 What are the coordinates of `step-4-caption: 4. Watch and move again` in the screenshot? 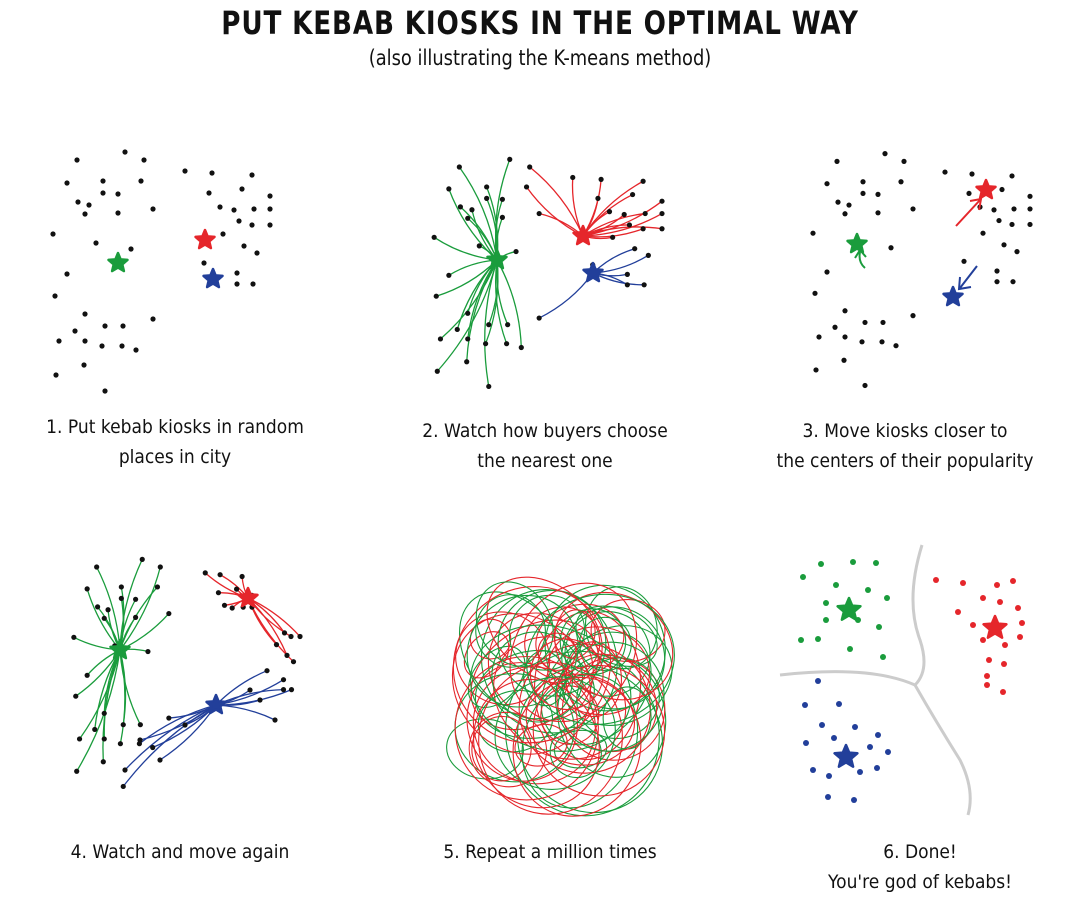 It's located at (180, 852).